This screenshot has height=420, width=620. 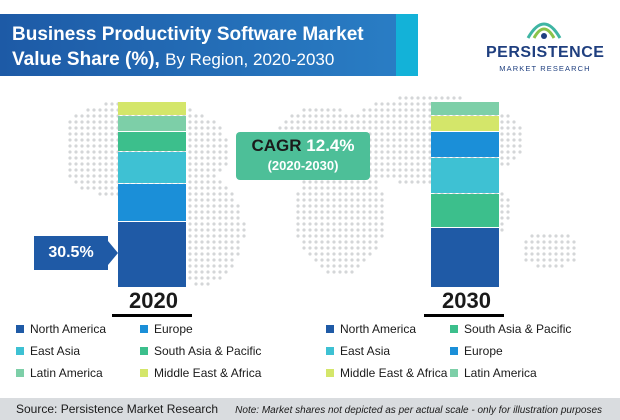 I want to click on legend-item-2030-east-asia: East Asia, so click(x=358, y=351).